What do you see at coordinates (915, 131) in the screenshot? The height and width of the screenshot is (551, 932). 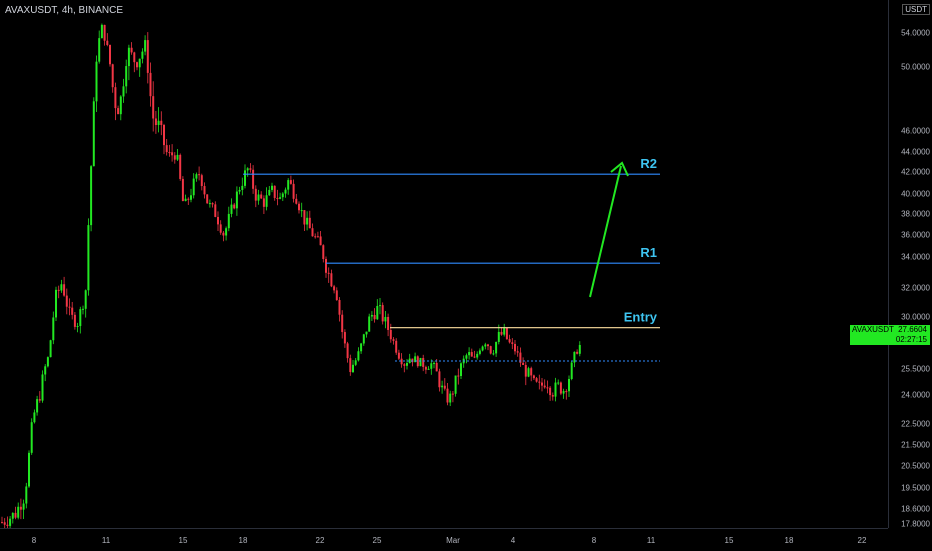 I see `price-tick-label: 46.0000` at bounding box center [915, 131].